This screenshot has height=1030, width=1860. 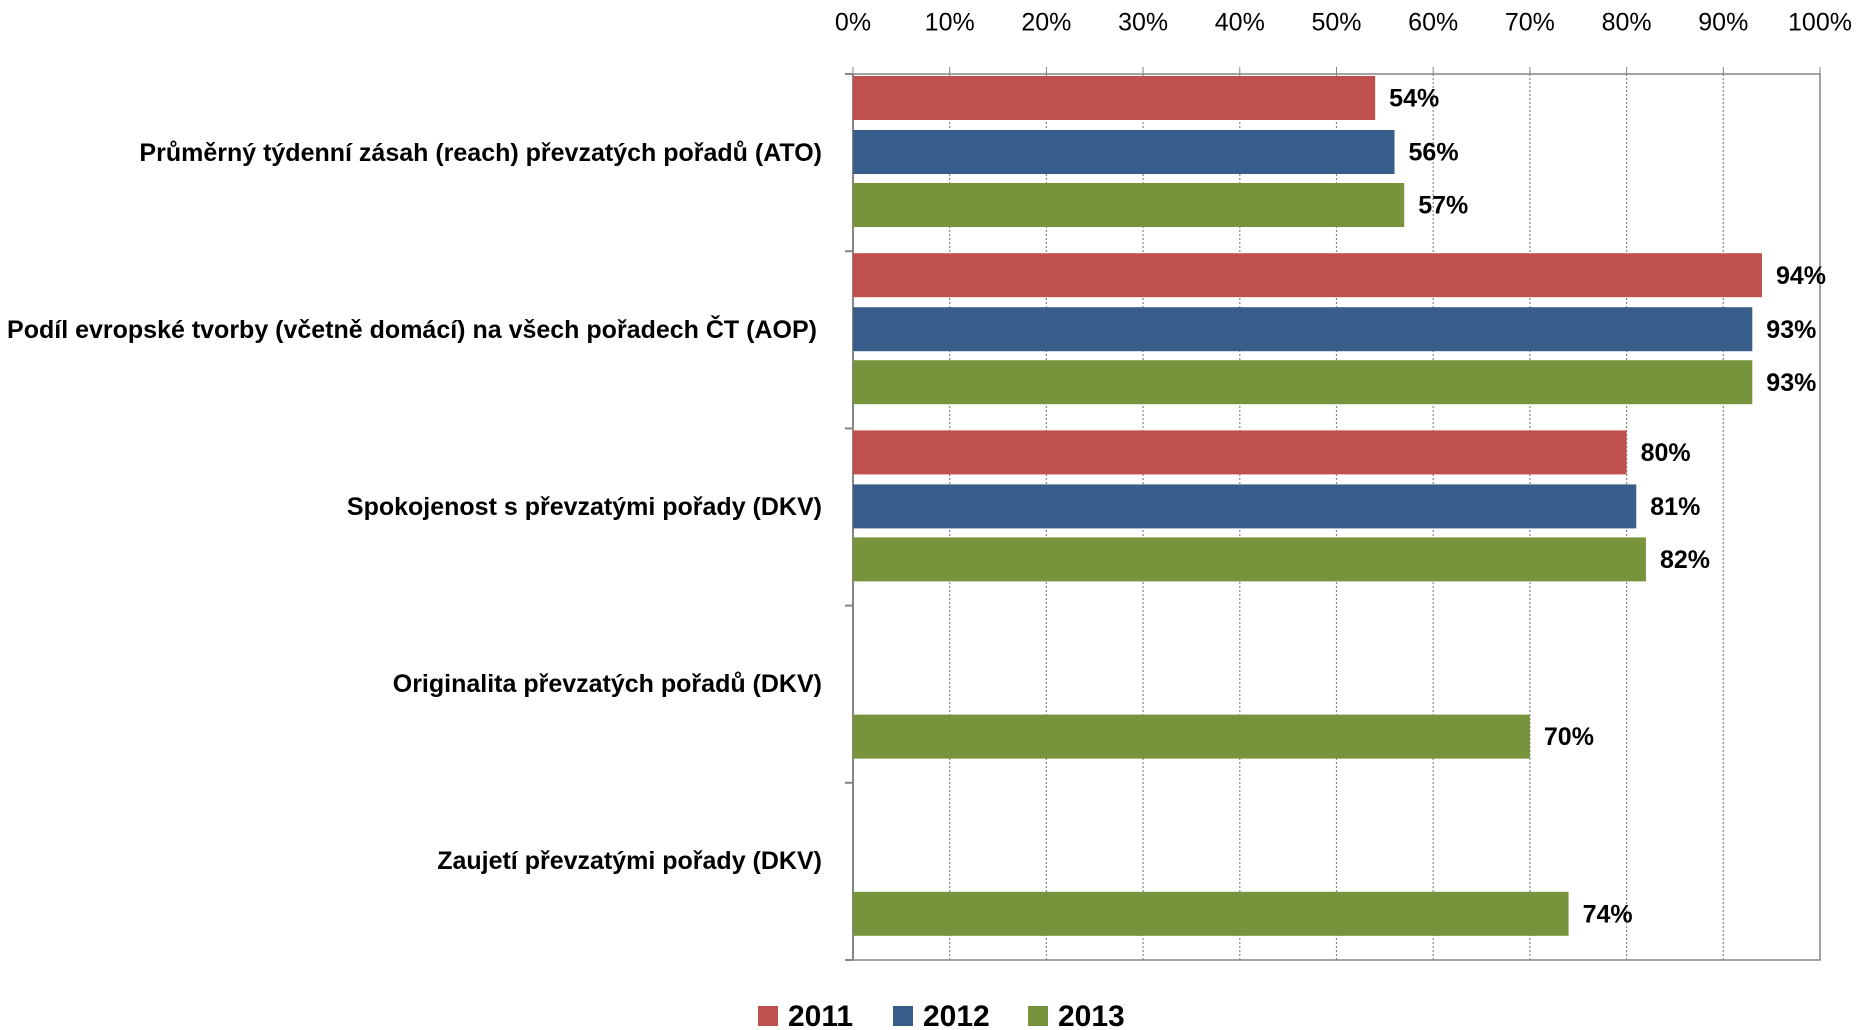 What do you see at coordinates (1627, 23) in the screenshot?
I see `x-tick-label: 80%` at bounding box center [1627, 23].